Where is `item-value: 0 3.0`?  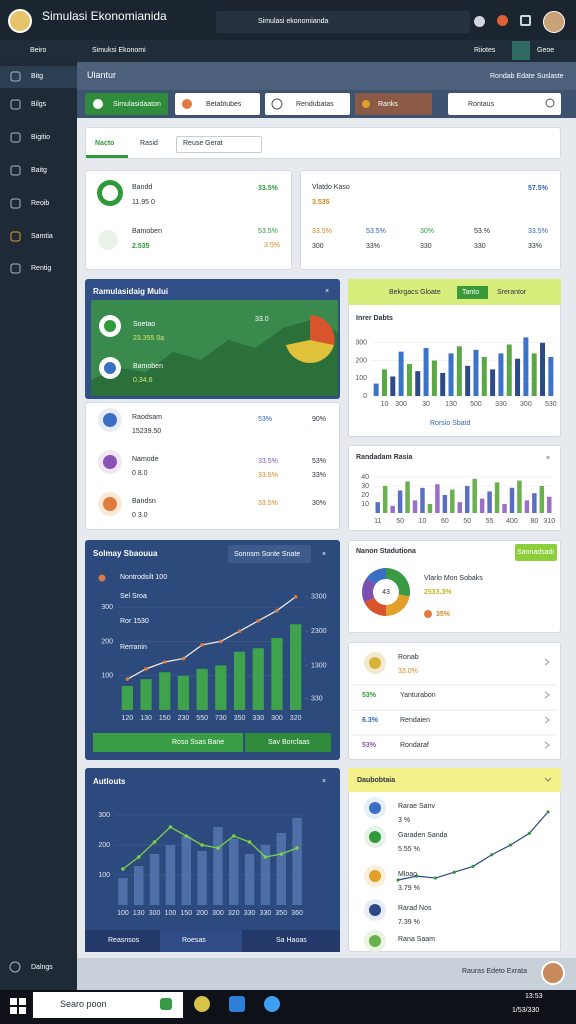
item-value: 0 3.0 is located at coordinates (140, 515).